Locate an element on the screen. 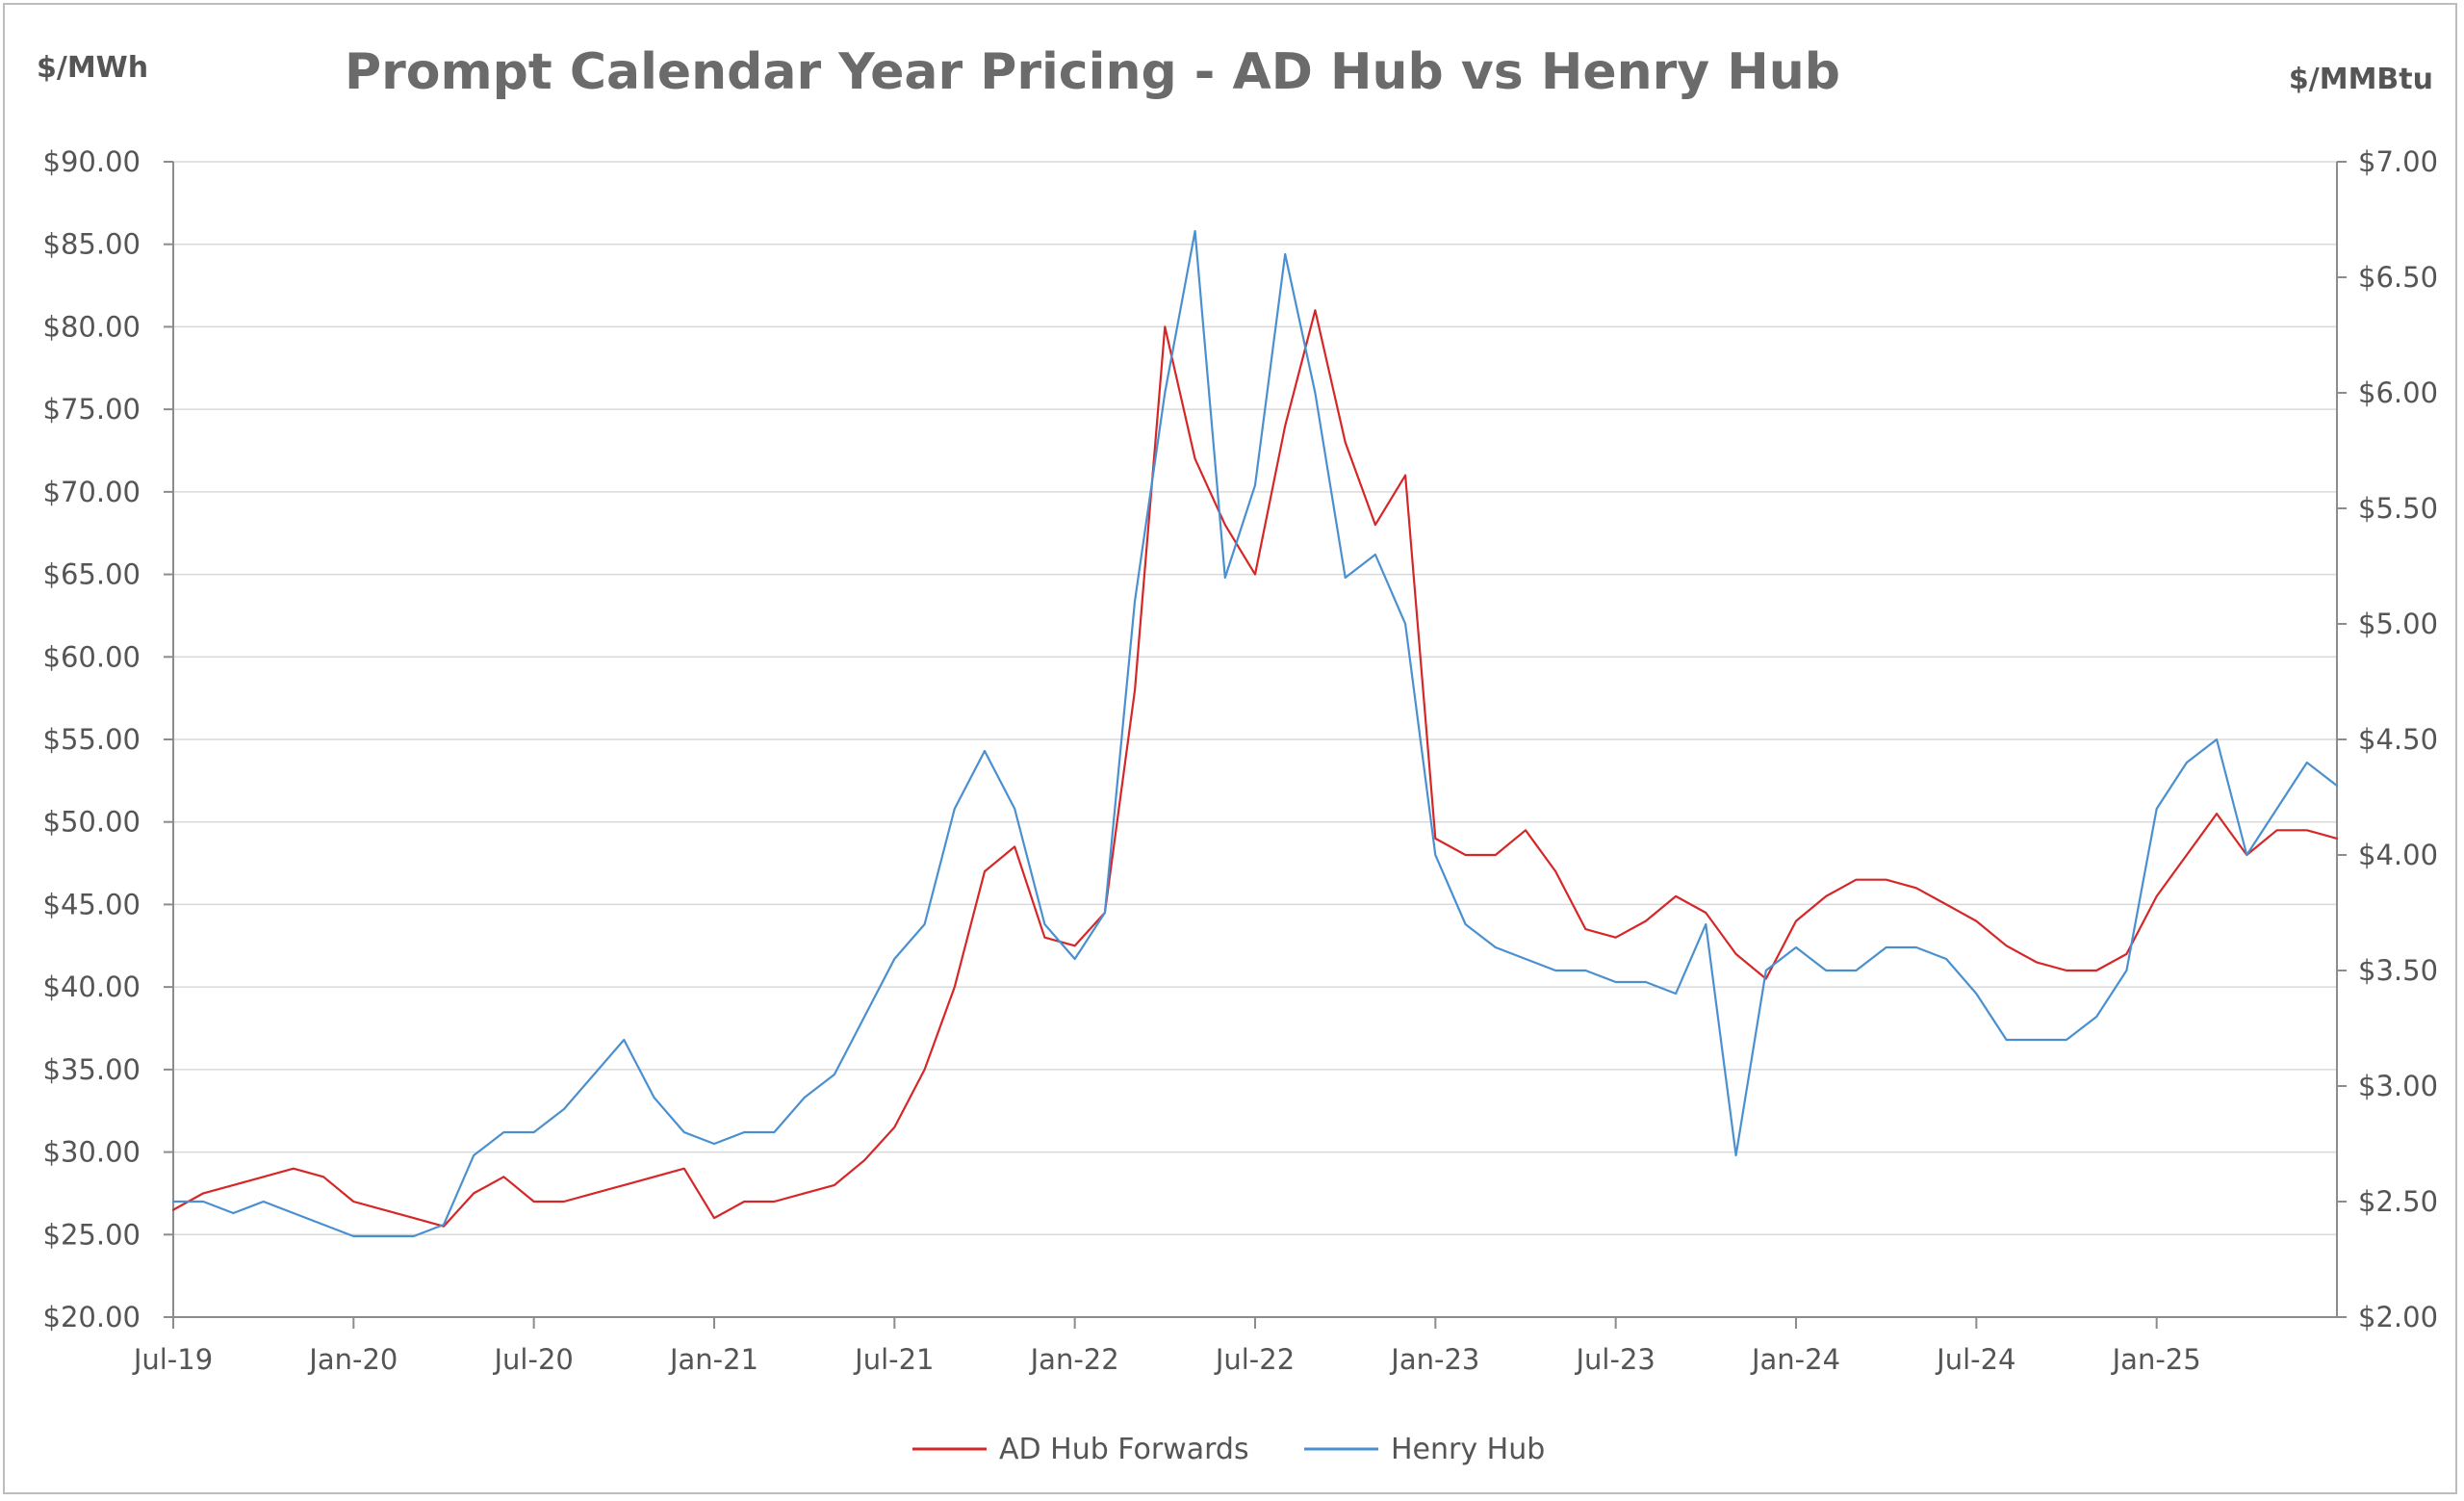 The height and width of the screenshot is (1501, 2464). x-tick-label: Jul-19 is located at coordinates (172, 1360).